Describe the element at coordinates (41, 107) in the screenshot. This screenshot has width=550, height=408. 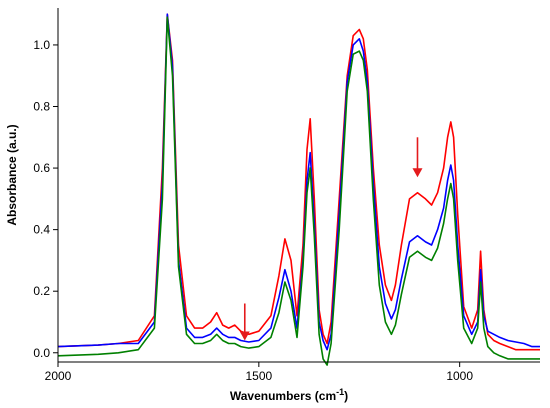
I see `y-tick-label: 0.8` at that location.